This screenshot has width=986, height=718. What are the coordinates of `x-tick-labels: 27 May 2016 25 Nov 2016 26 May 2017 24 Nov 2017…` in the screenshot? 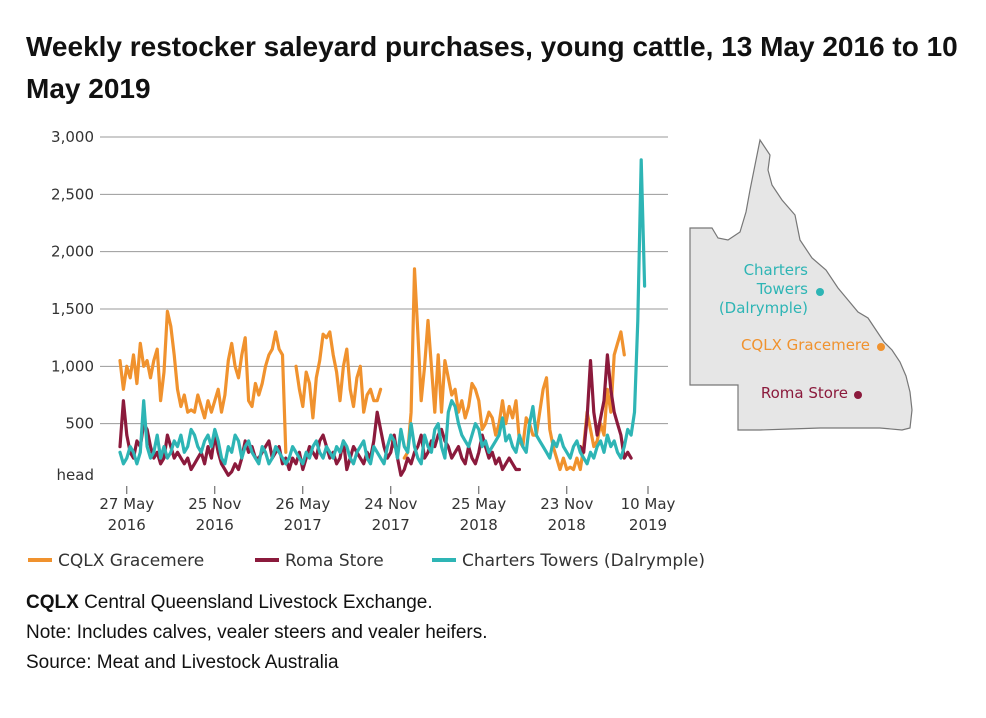 It's located at (387, 510).